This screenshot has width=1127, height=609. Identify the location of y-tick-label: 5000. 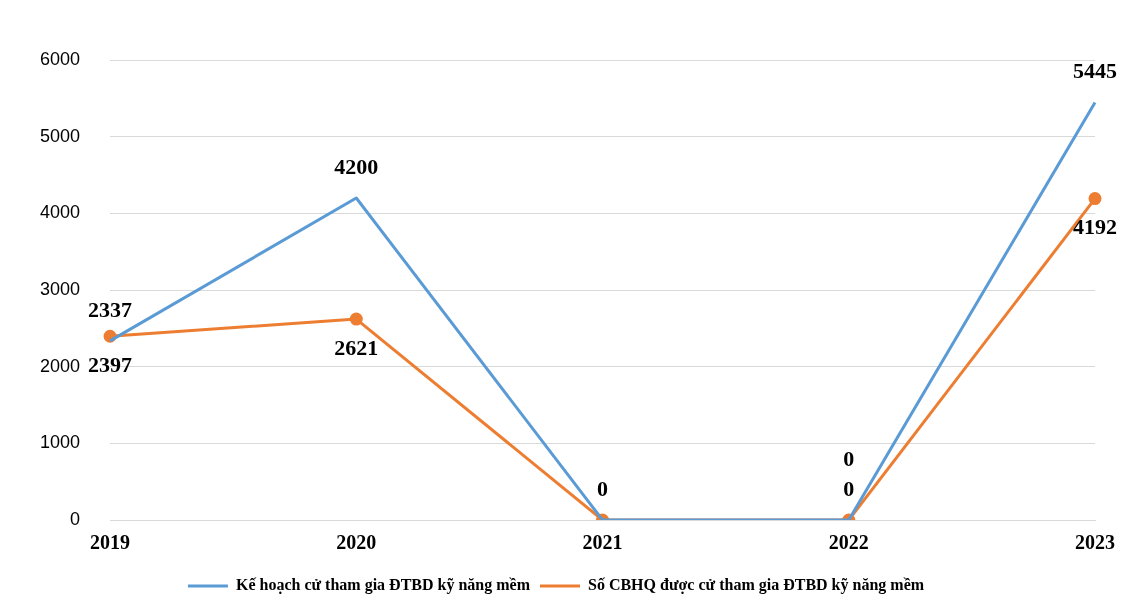
(60, 135).